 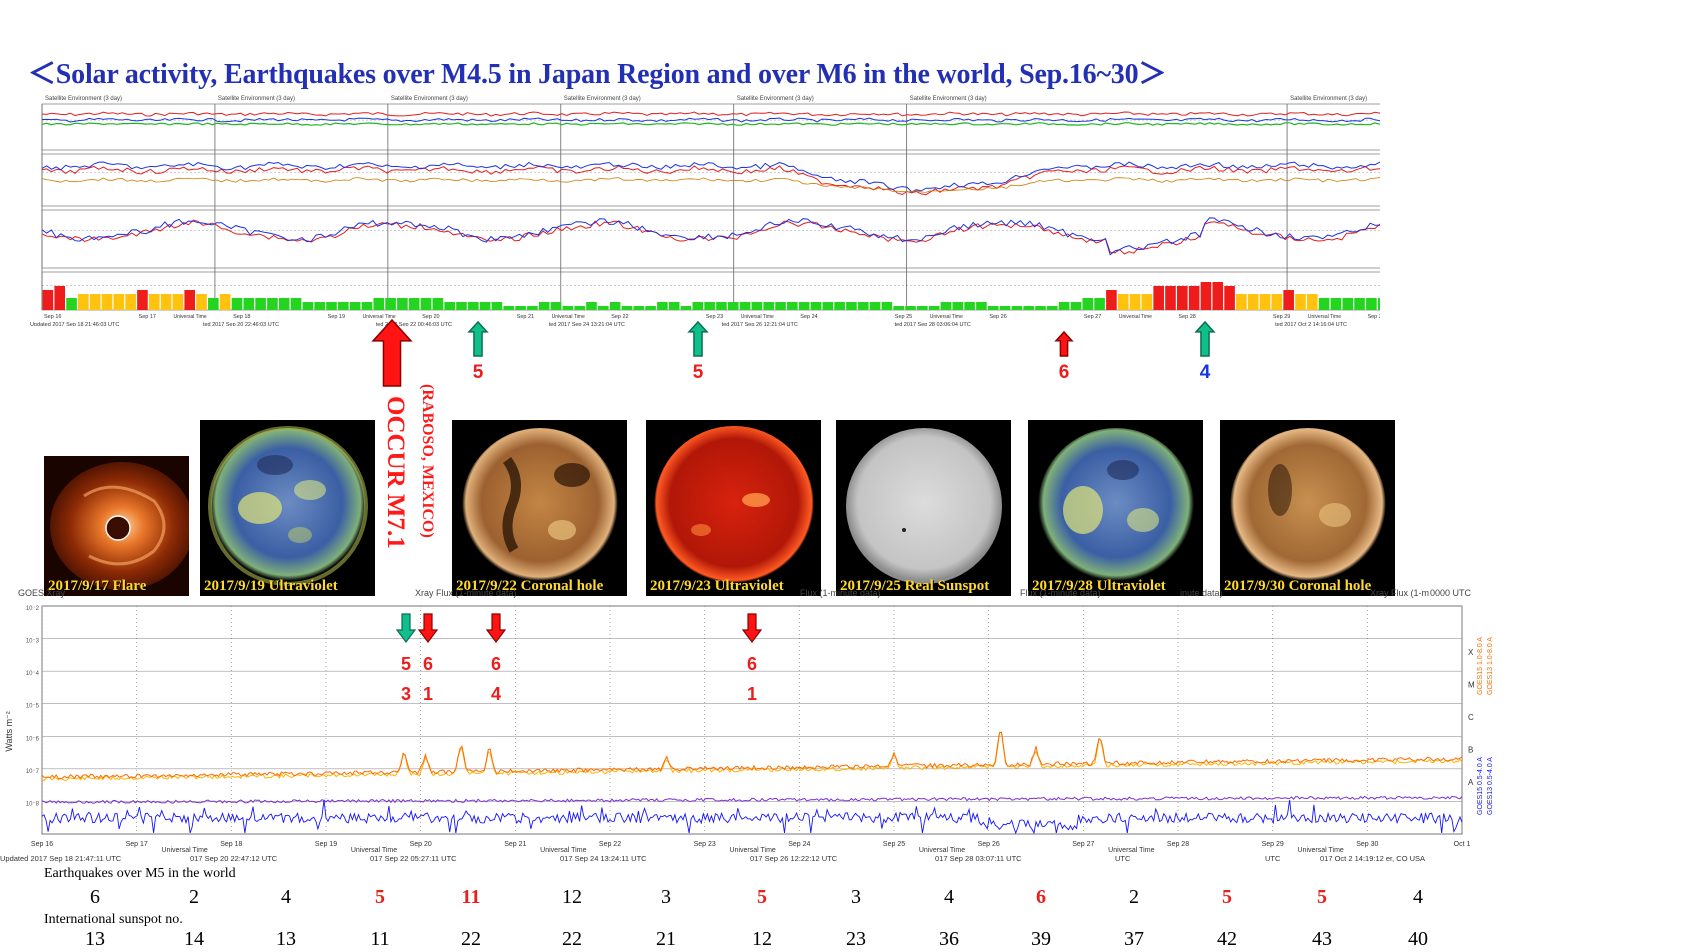 What do you see at coordinates (1471, 684) in the screenshot?
I see `xray-class-label: M` at bounding box center [1471, 684].